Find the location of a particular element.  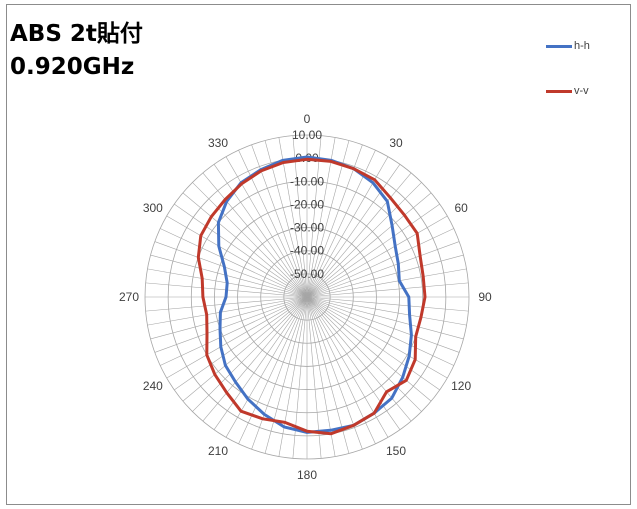

angle-tick-label: 270 is located at coordinates (129, 297).